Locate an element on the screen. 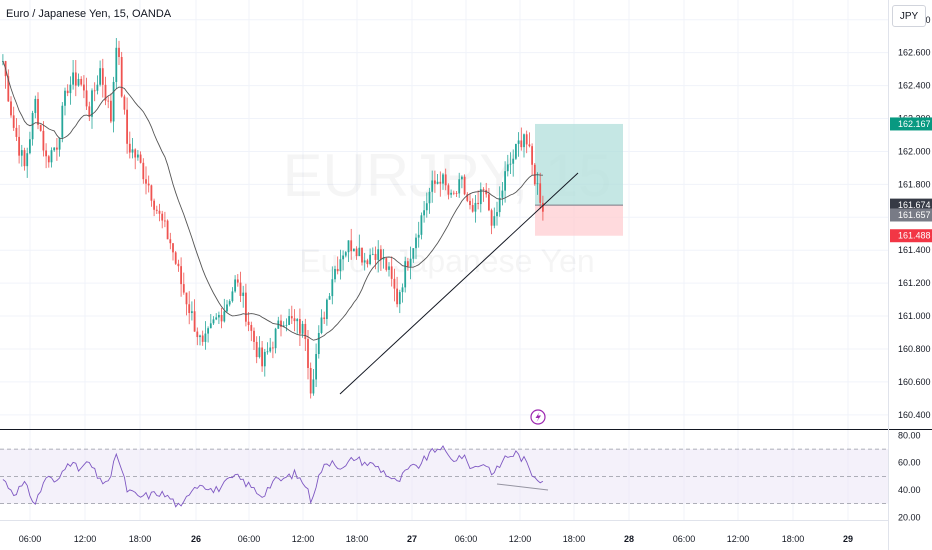 Image resolution: width=932 pixels, height=550 pixels. stop-tag-label: 161.488 is located at coordinates (914, 236).